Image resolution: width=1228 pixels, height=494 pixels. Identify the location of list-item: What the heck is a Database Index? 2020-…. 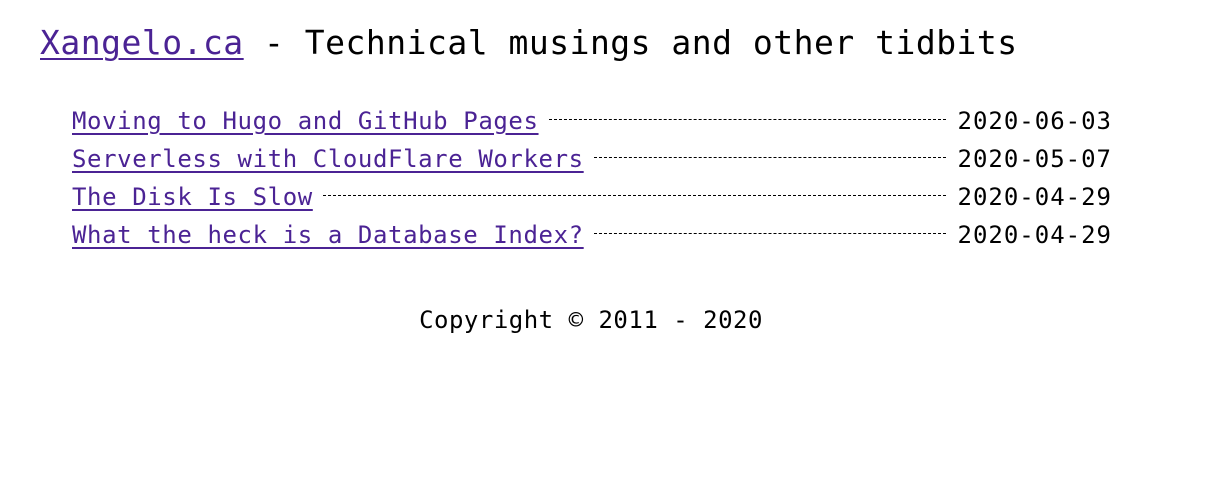
(592, 235).